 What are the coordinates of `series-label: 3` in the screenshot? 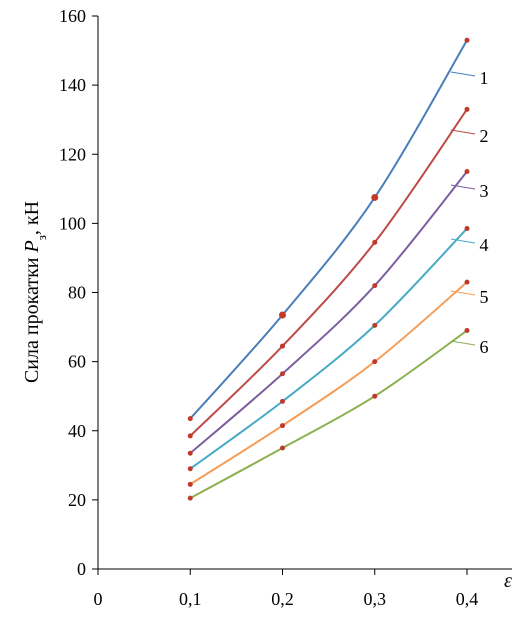 It's located at (484, 191).